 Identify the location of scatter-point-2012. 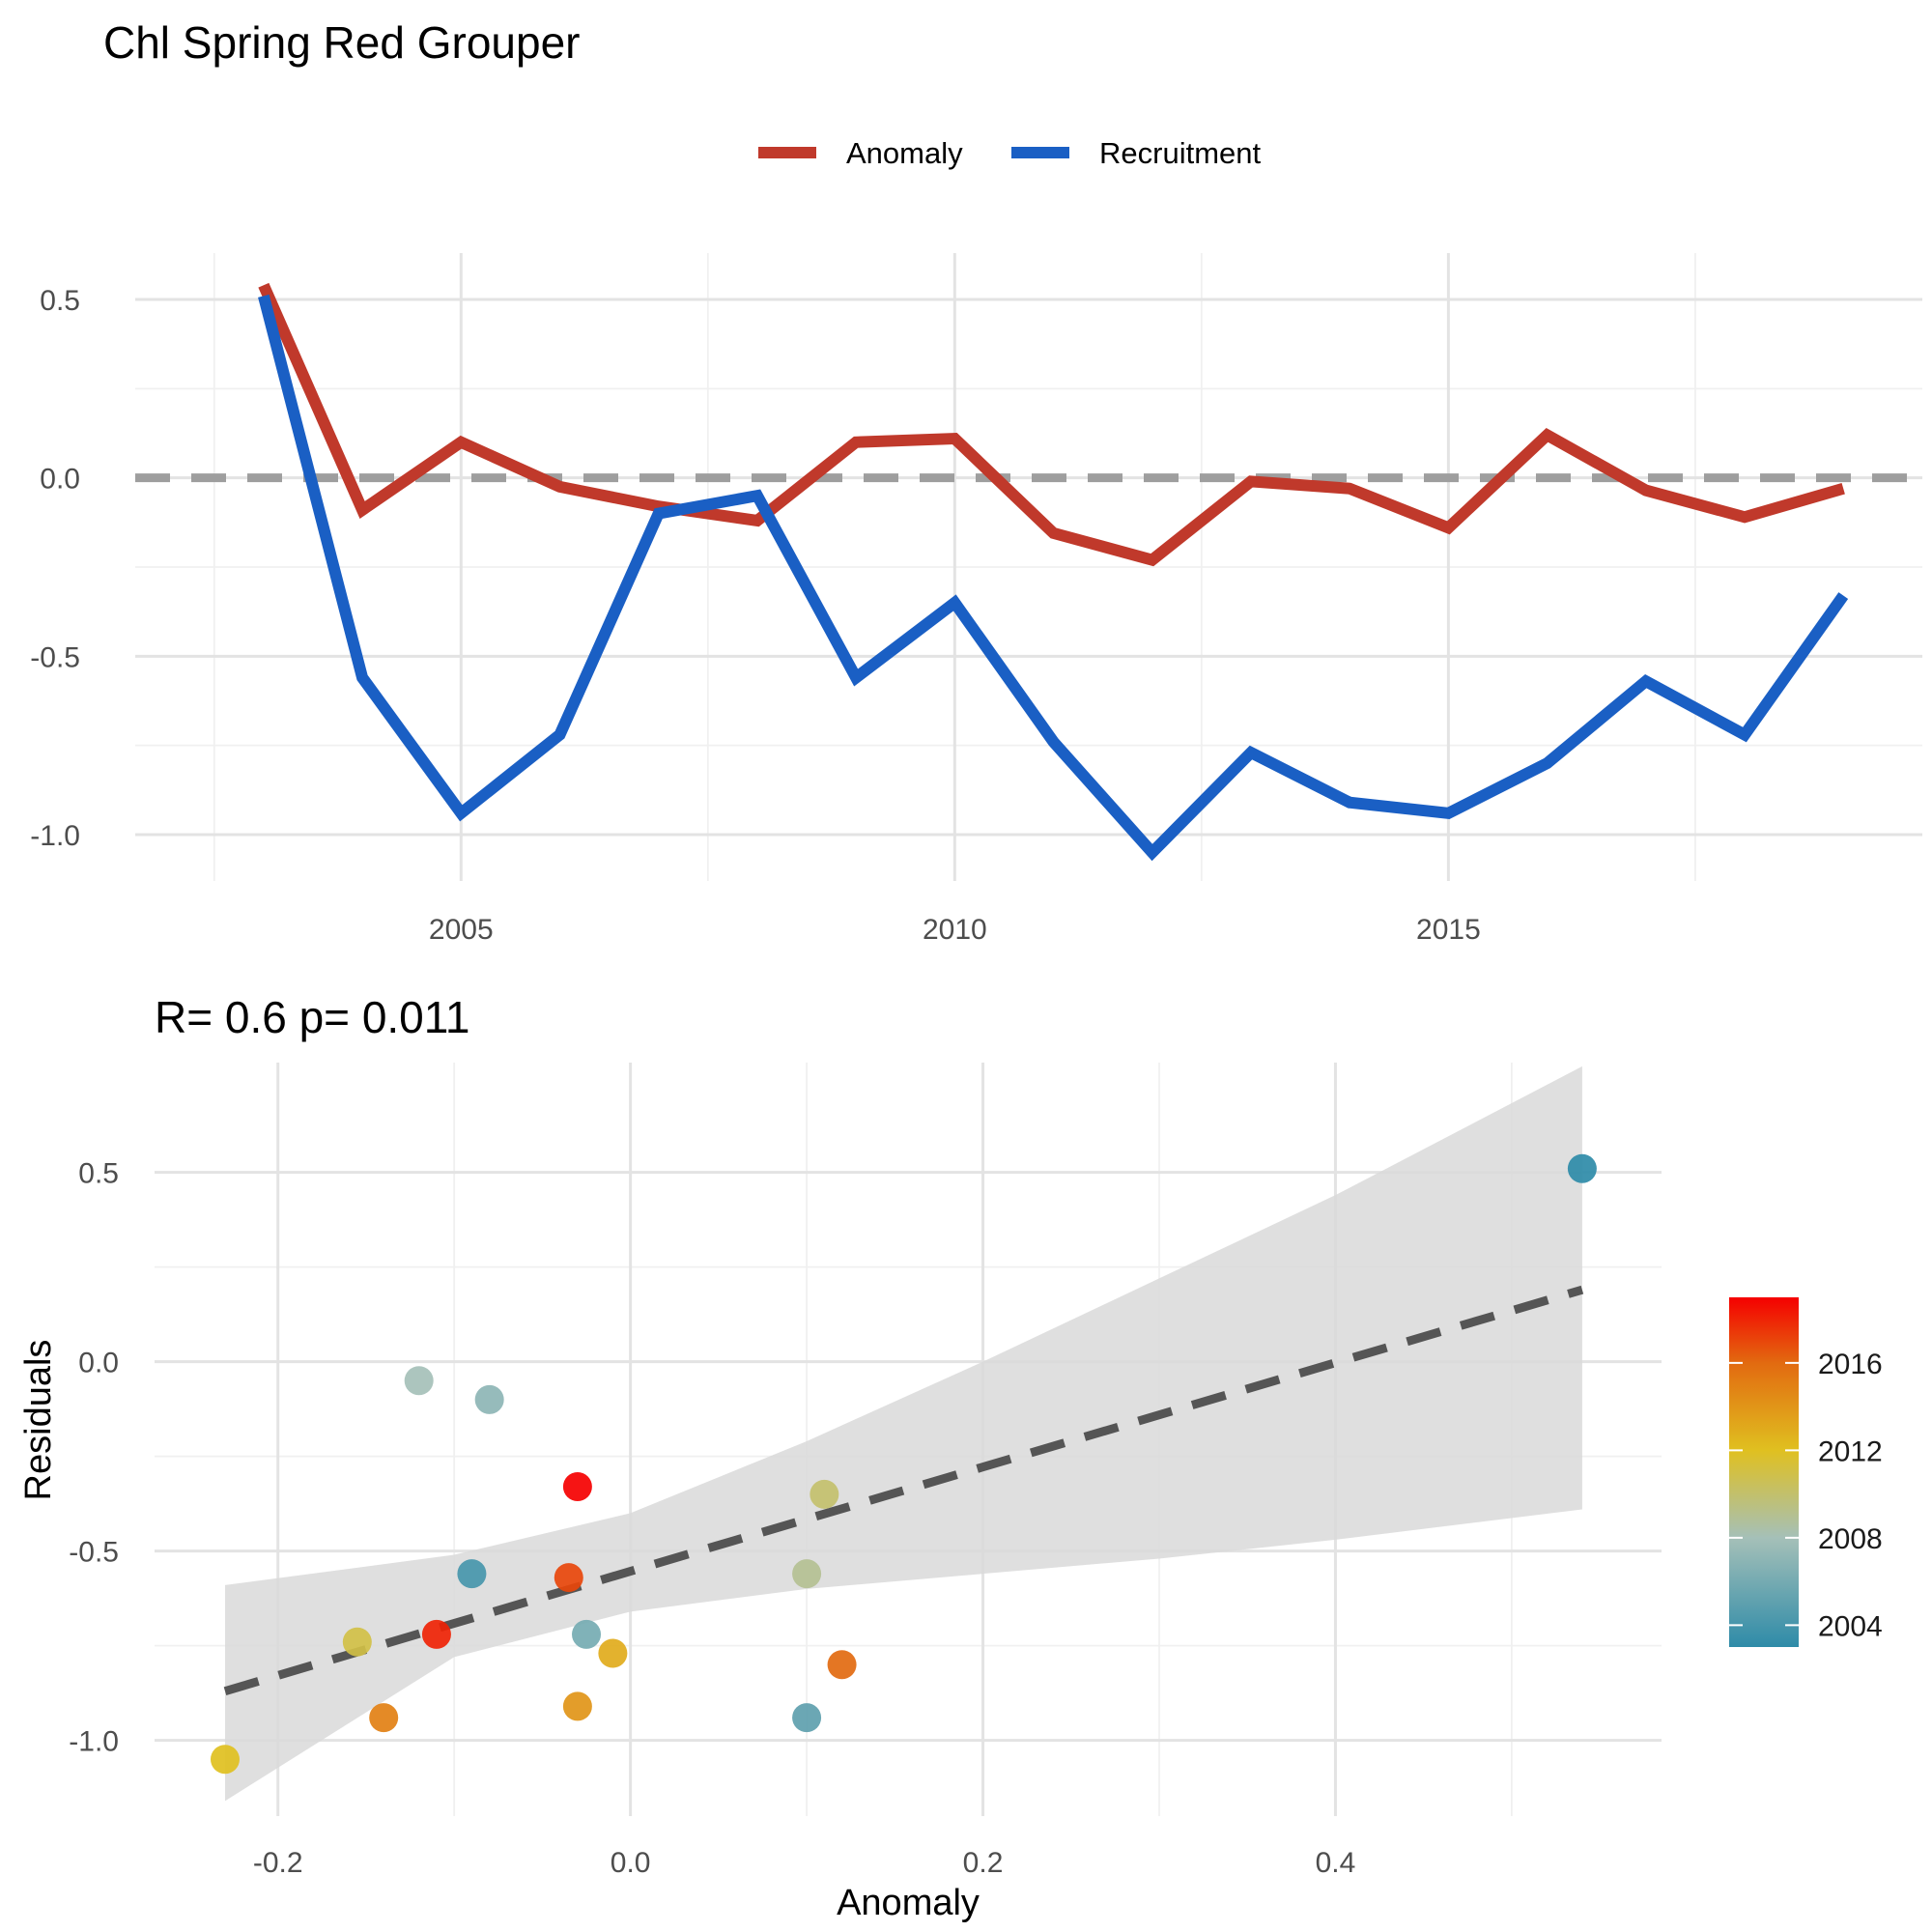
(225, 1760).